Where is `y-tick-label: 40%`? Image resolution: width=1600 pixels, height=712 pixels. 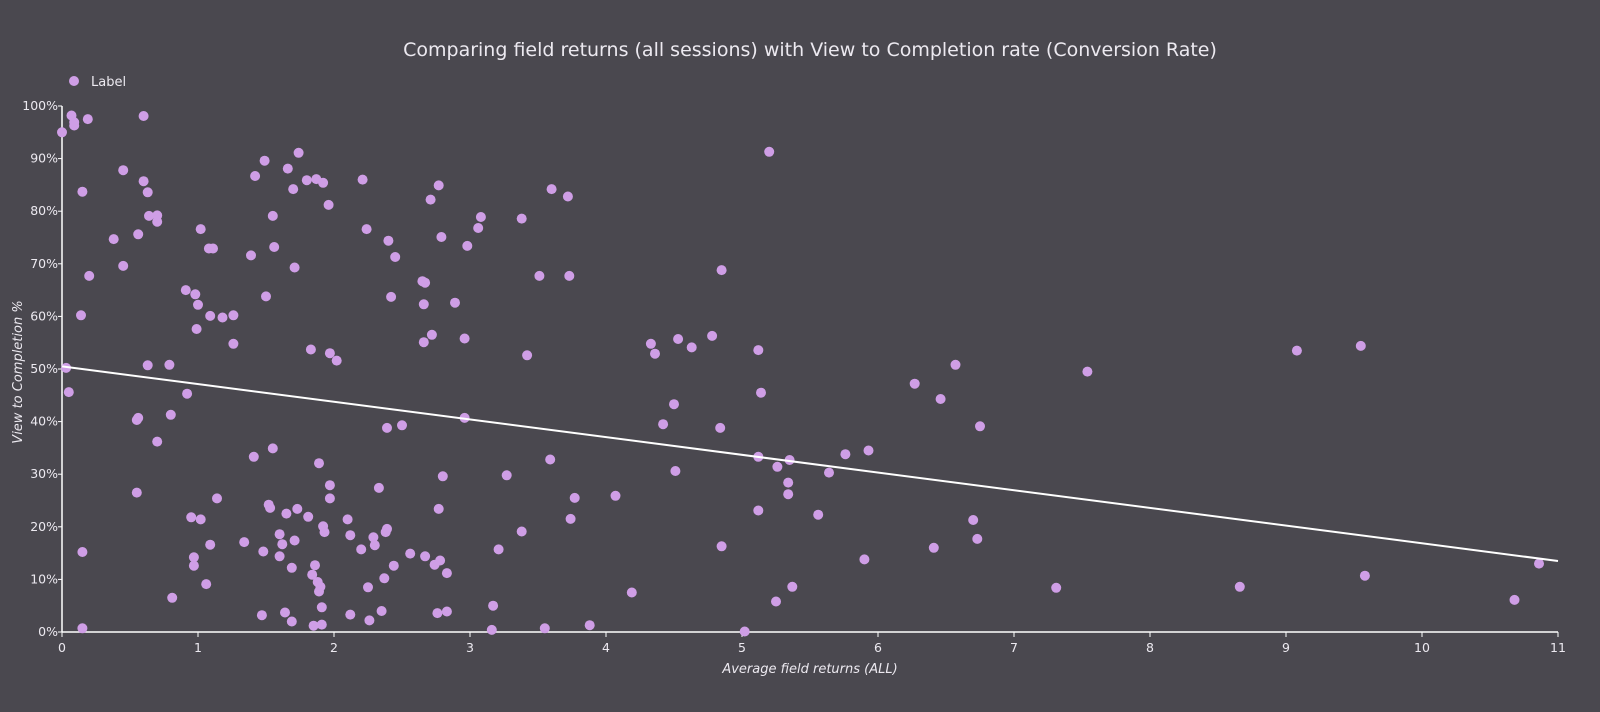
y-tick-label: 40% is located at coordinates (44, 421).